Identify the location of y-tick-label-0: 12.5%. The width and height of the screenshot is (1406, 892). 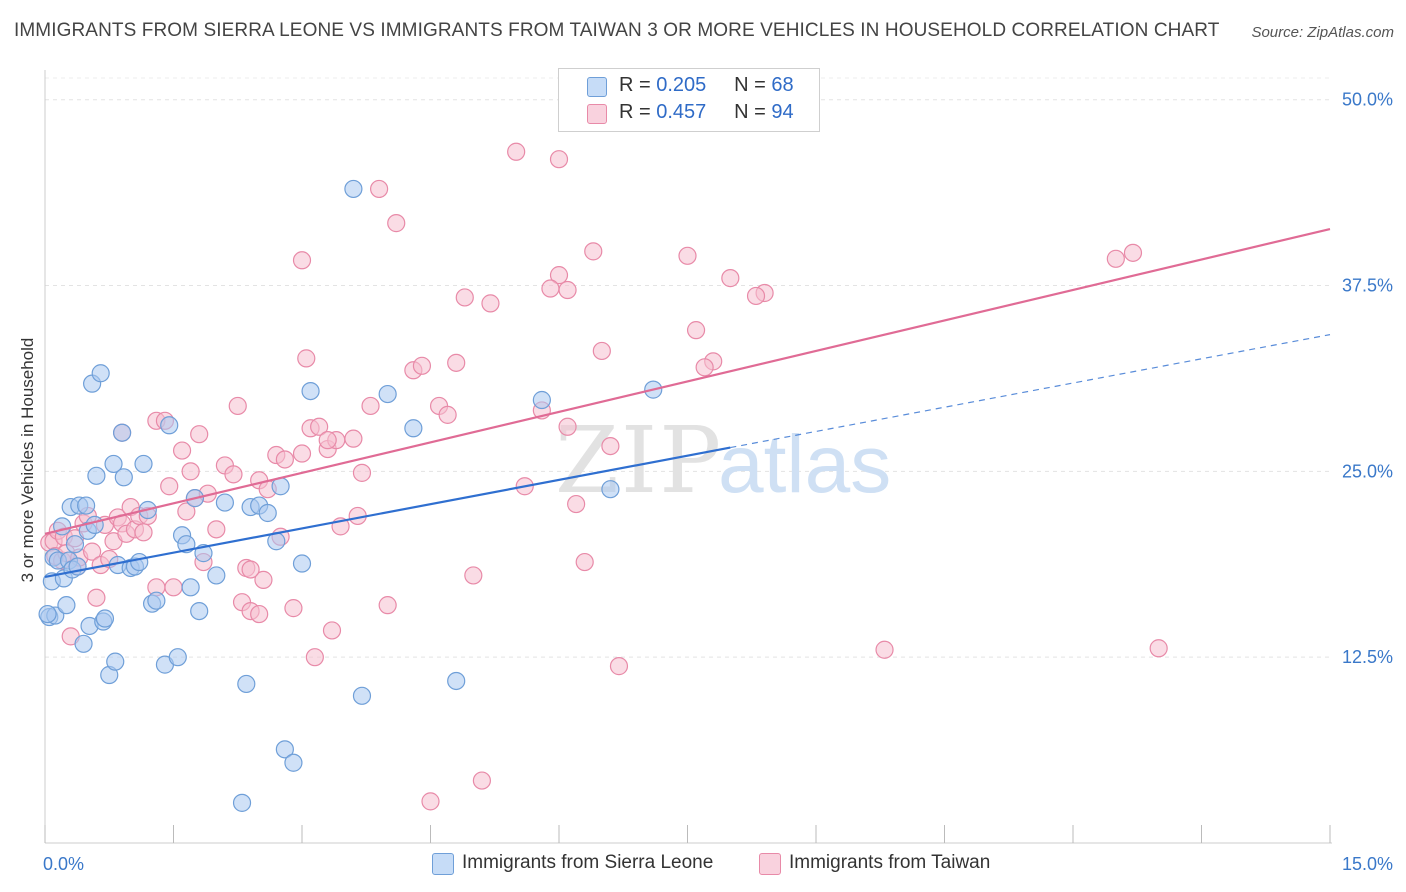
(1367, 657).